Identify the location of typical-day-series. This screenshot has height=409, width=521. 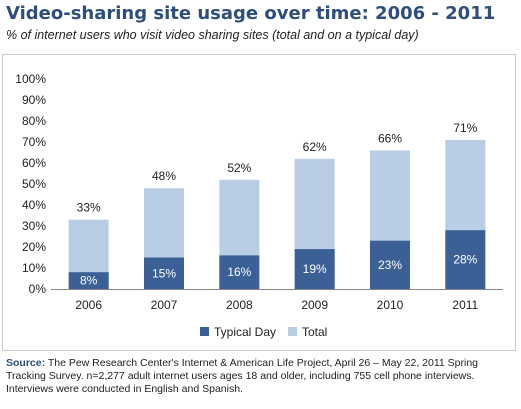
(277, 259).